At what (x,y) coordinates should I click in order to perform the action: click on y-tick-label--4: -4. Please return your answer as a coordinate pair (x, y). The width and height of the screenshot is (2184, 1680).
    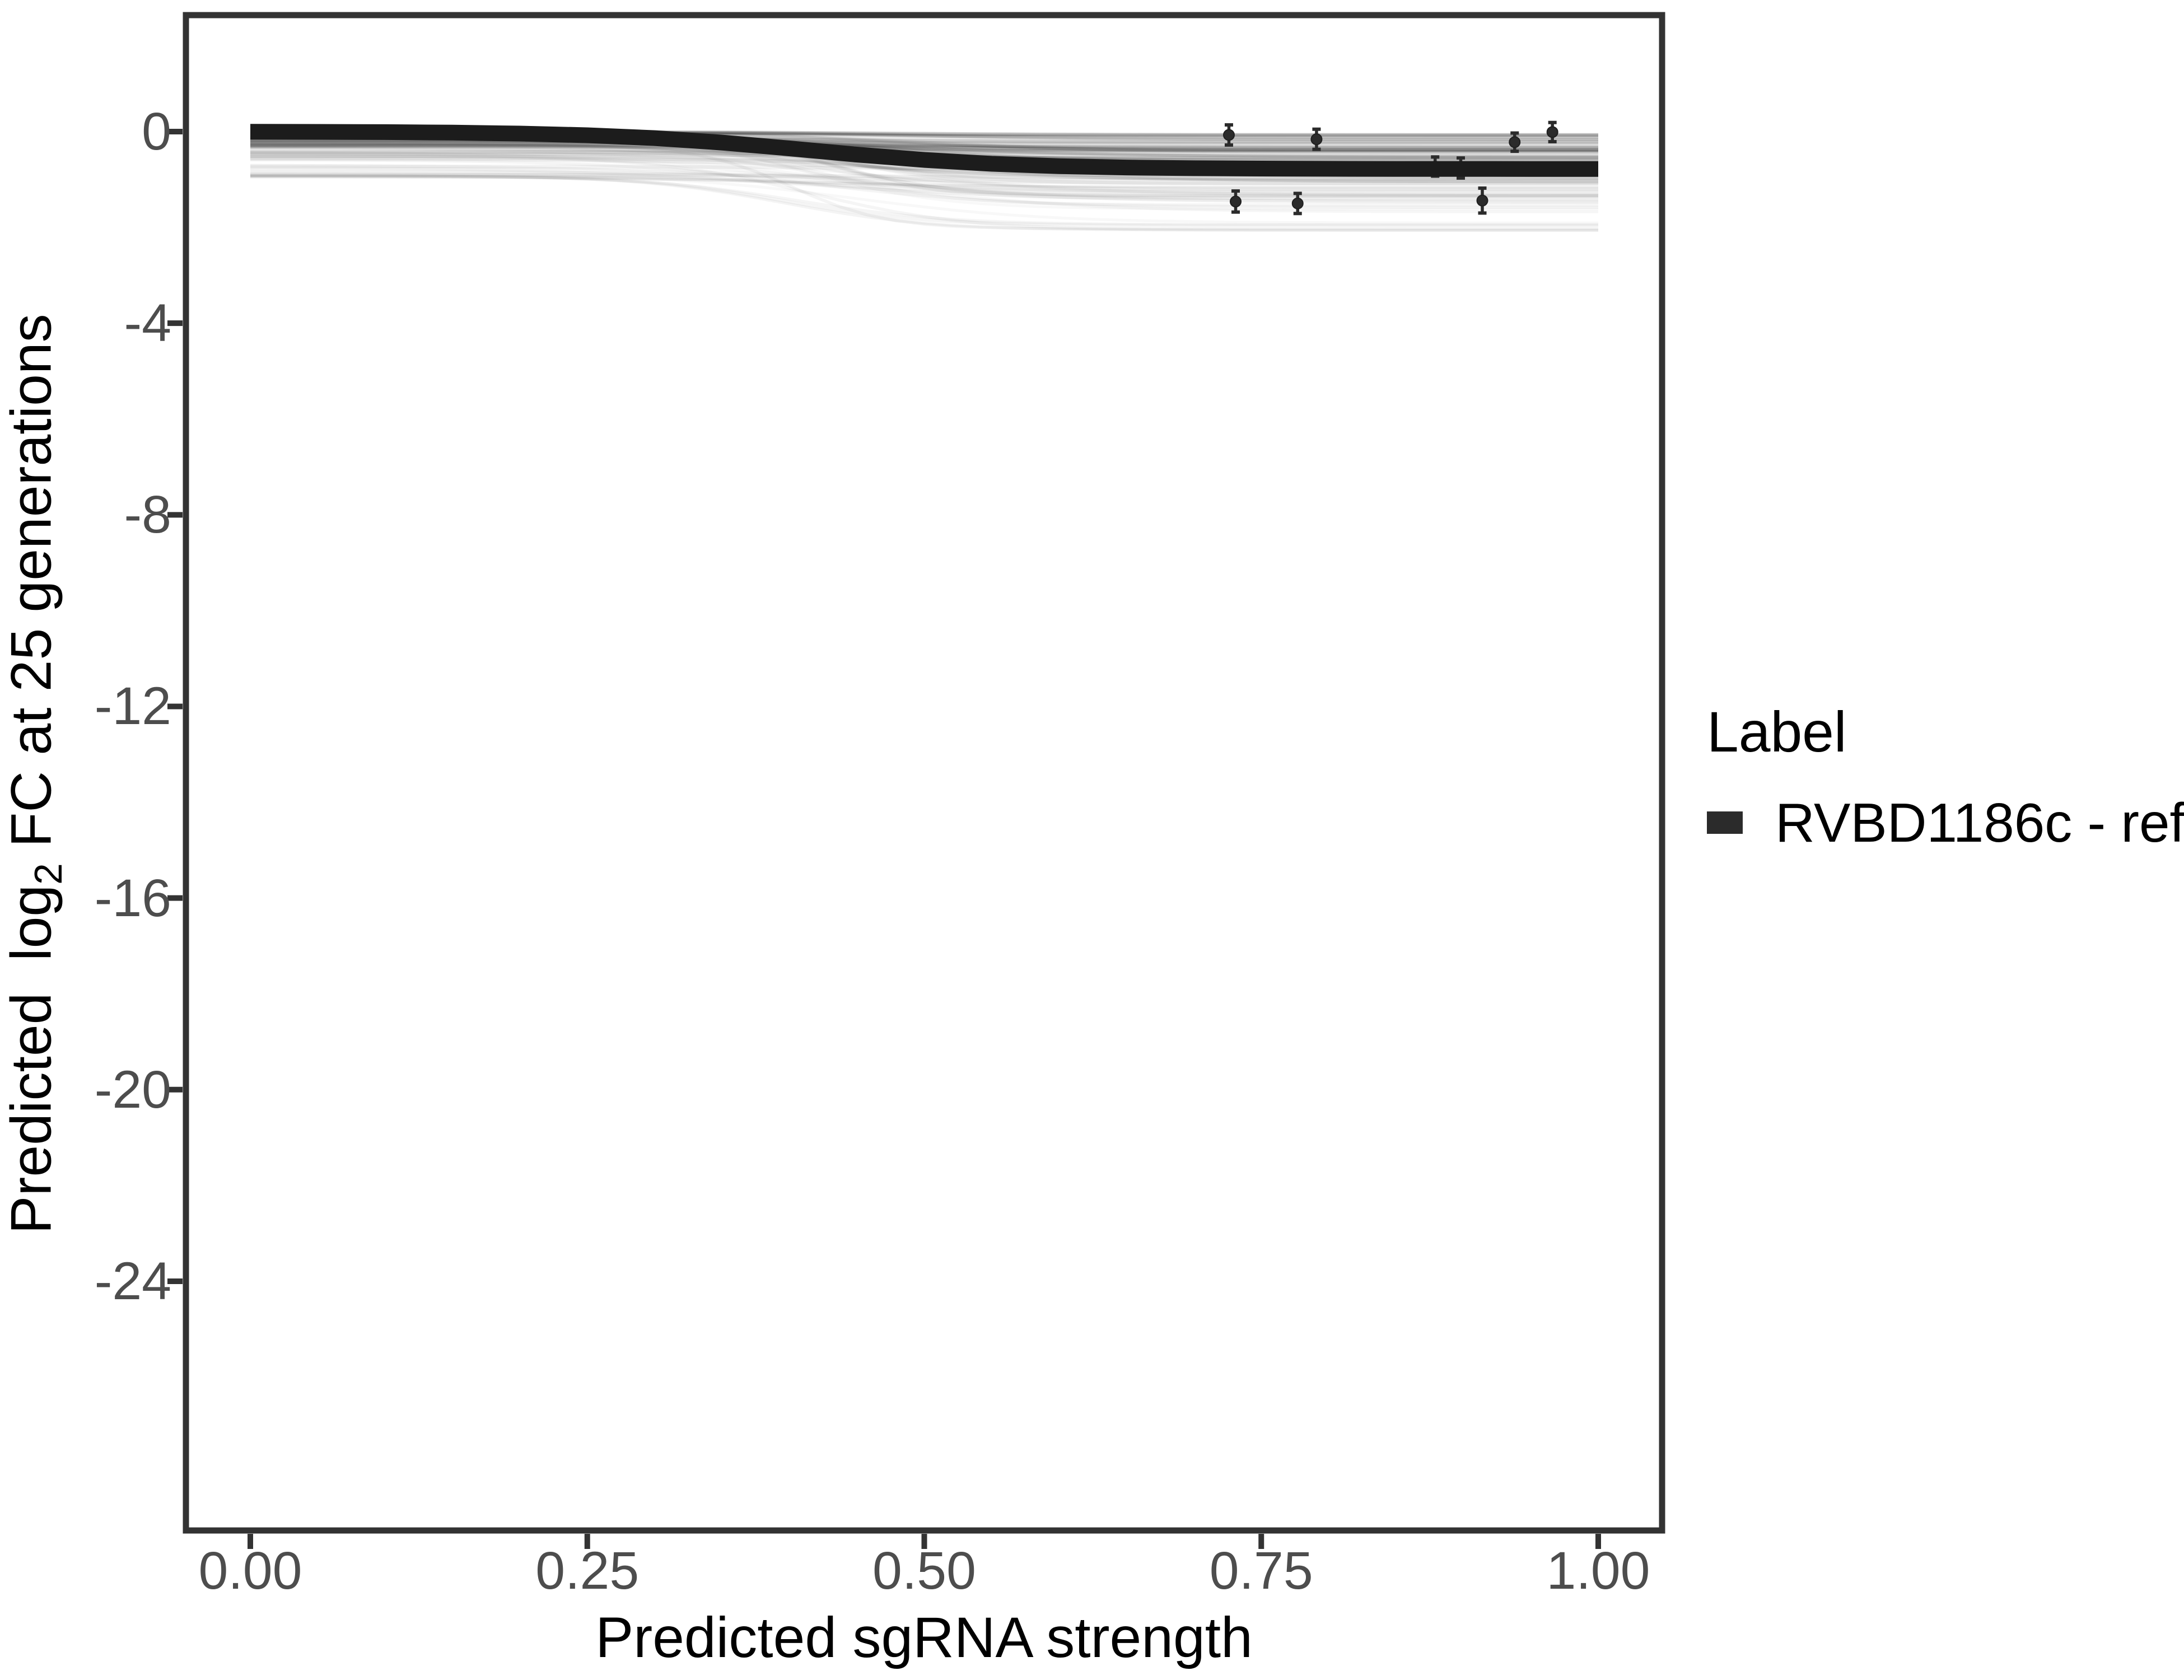
    Looking at the image, I should click on (148, 323).